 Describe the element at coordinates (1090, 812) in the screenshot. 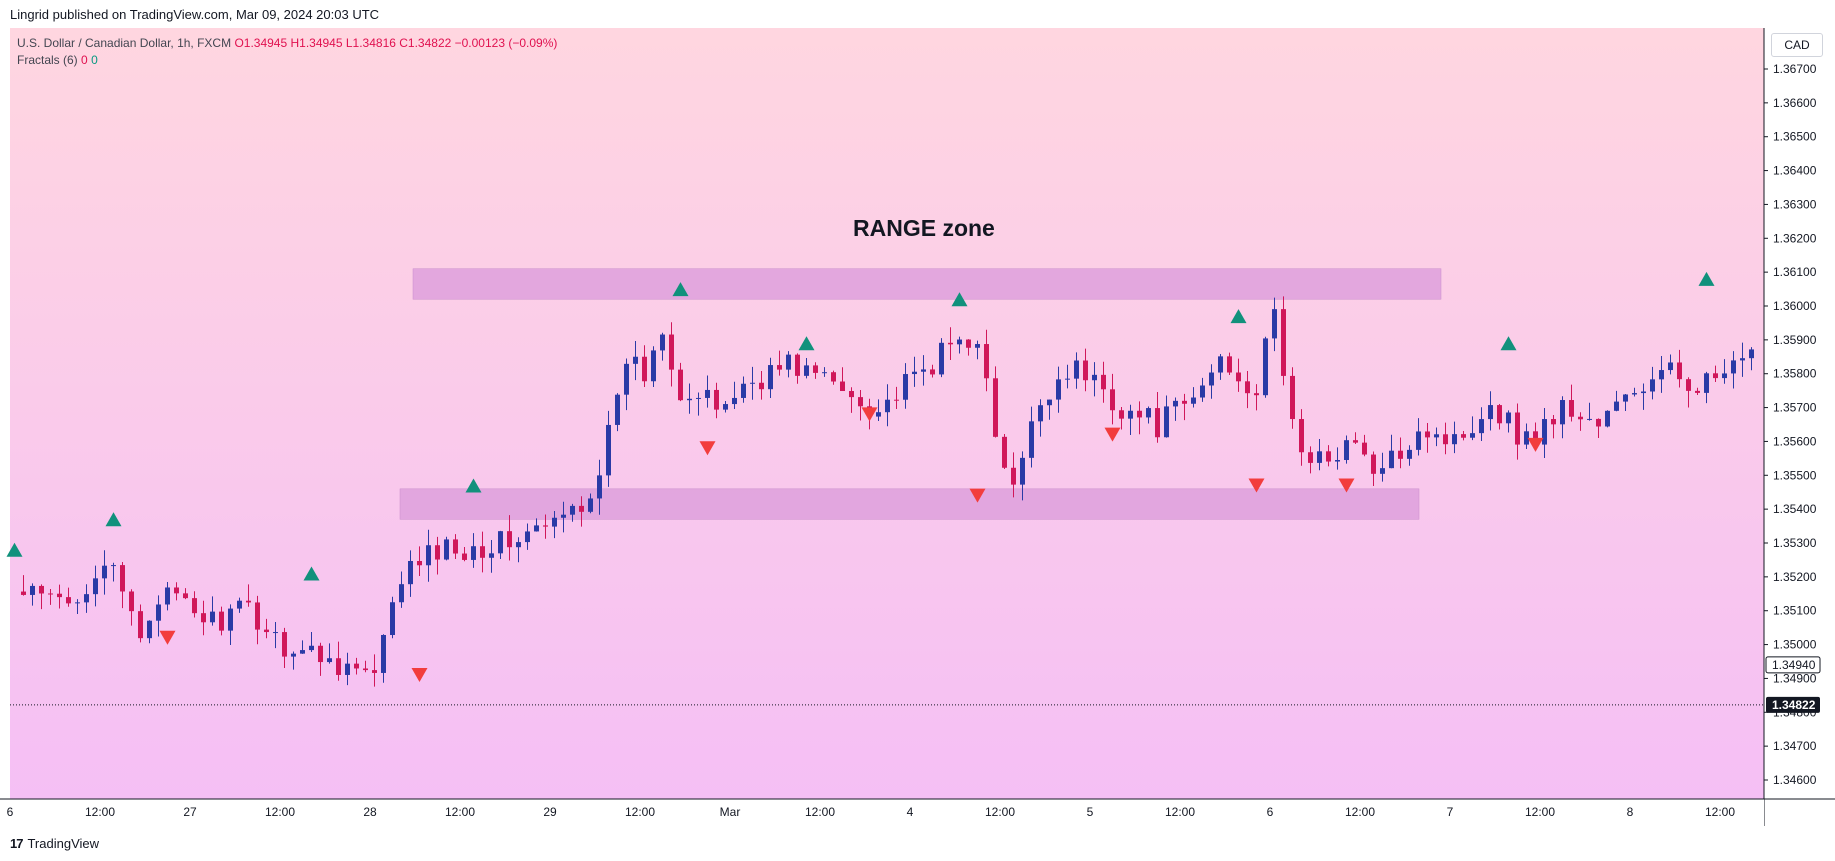

I see `time-tick-label: 5` at that location.